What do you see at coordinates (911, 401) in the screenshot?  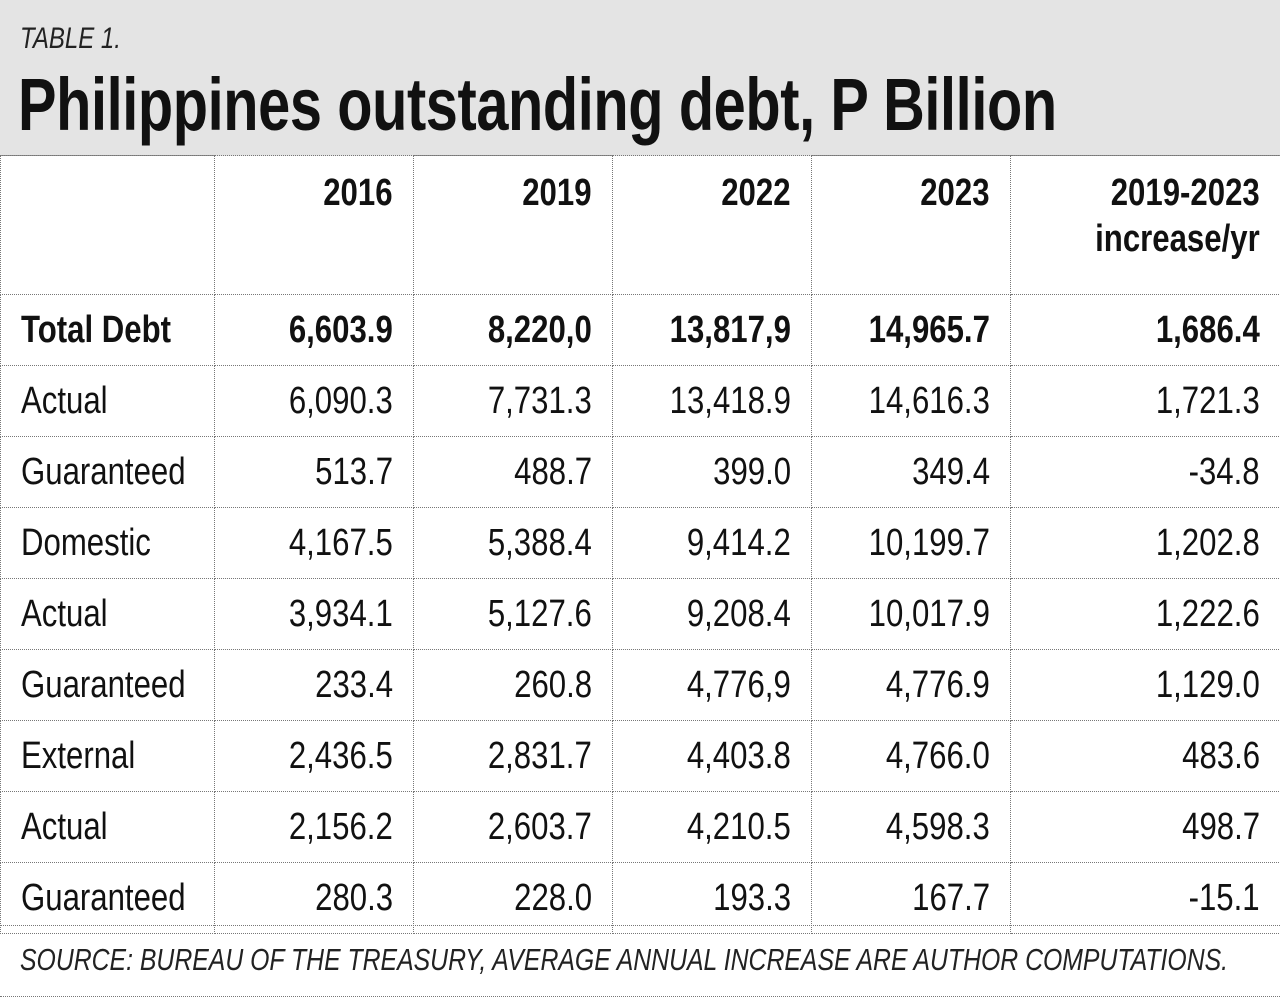 I see `value-cell: 14,616.3` at bounding box center [911, 401].